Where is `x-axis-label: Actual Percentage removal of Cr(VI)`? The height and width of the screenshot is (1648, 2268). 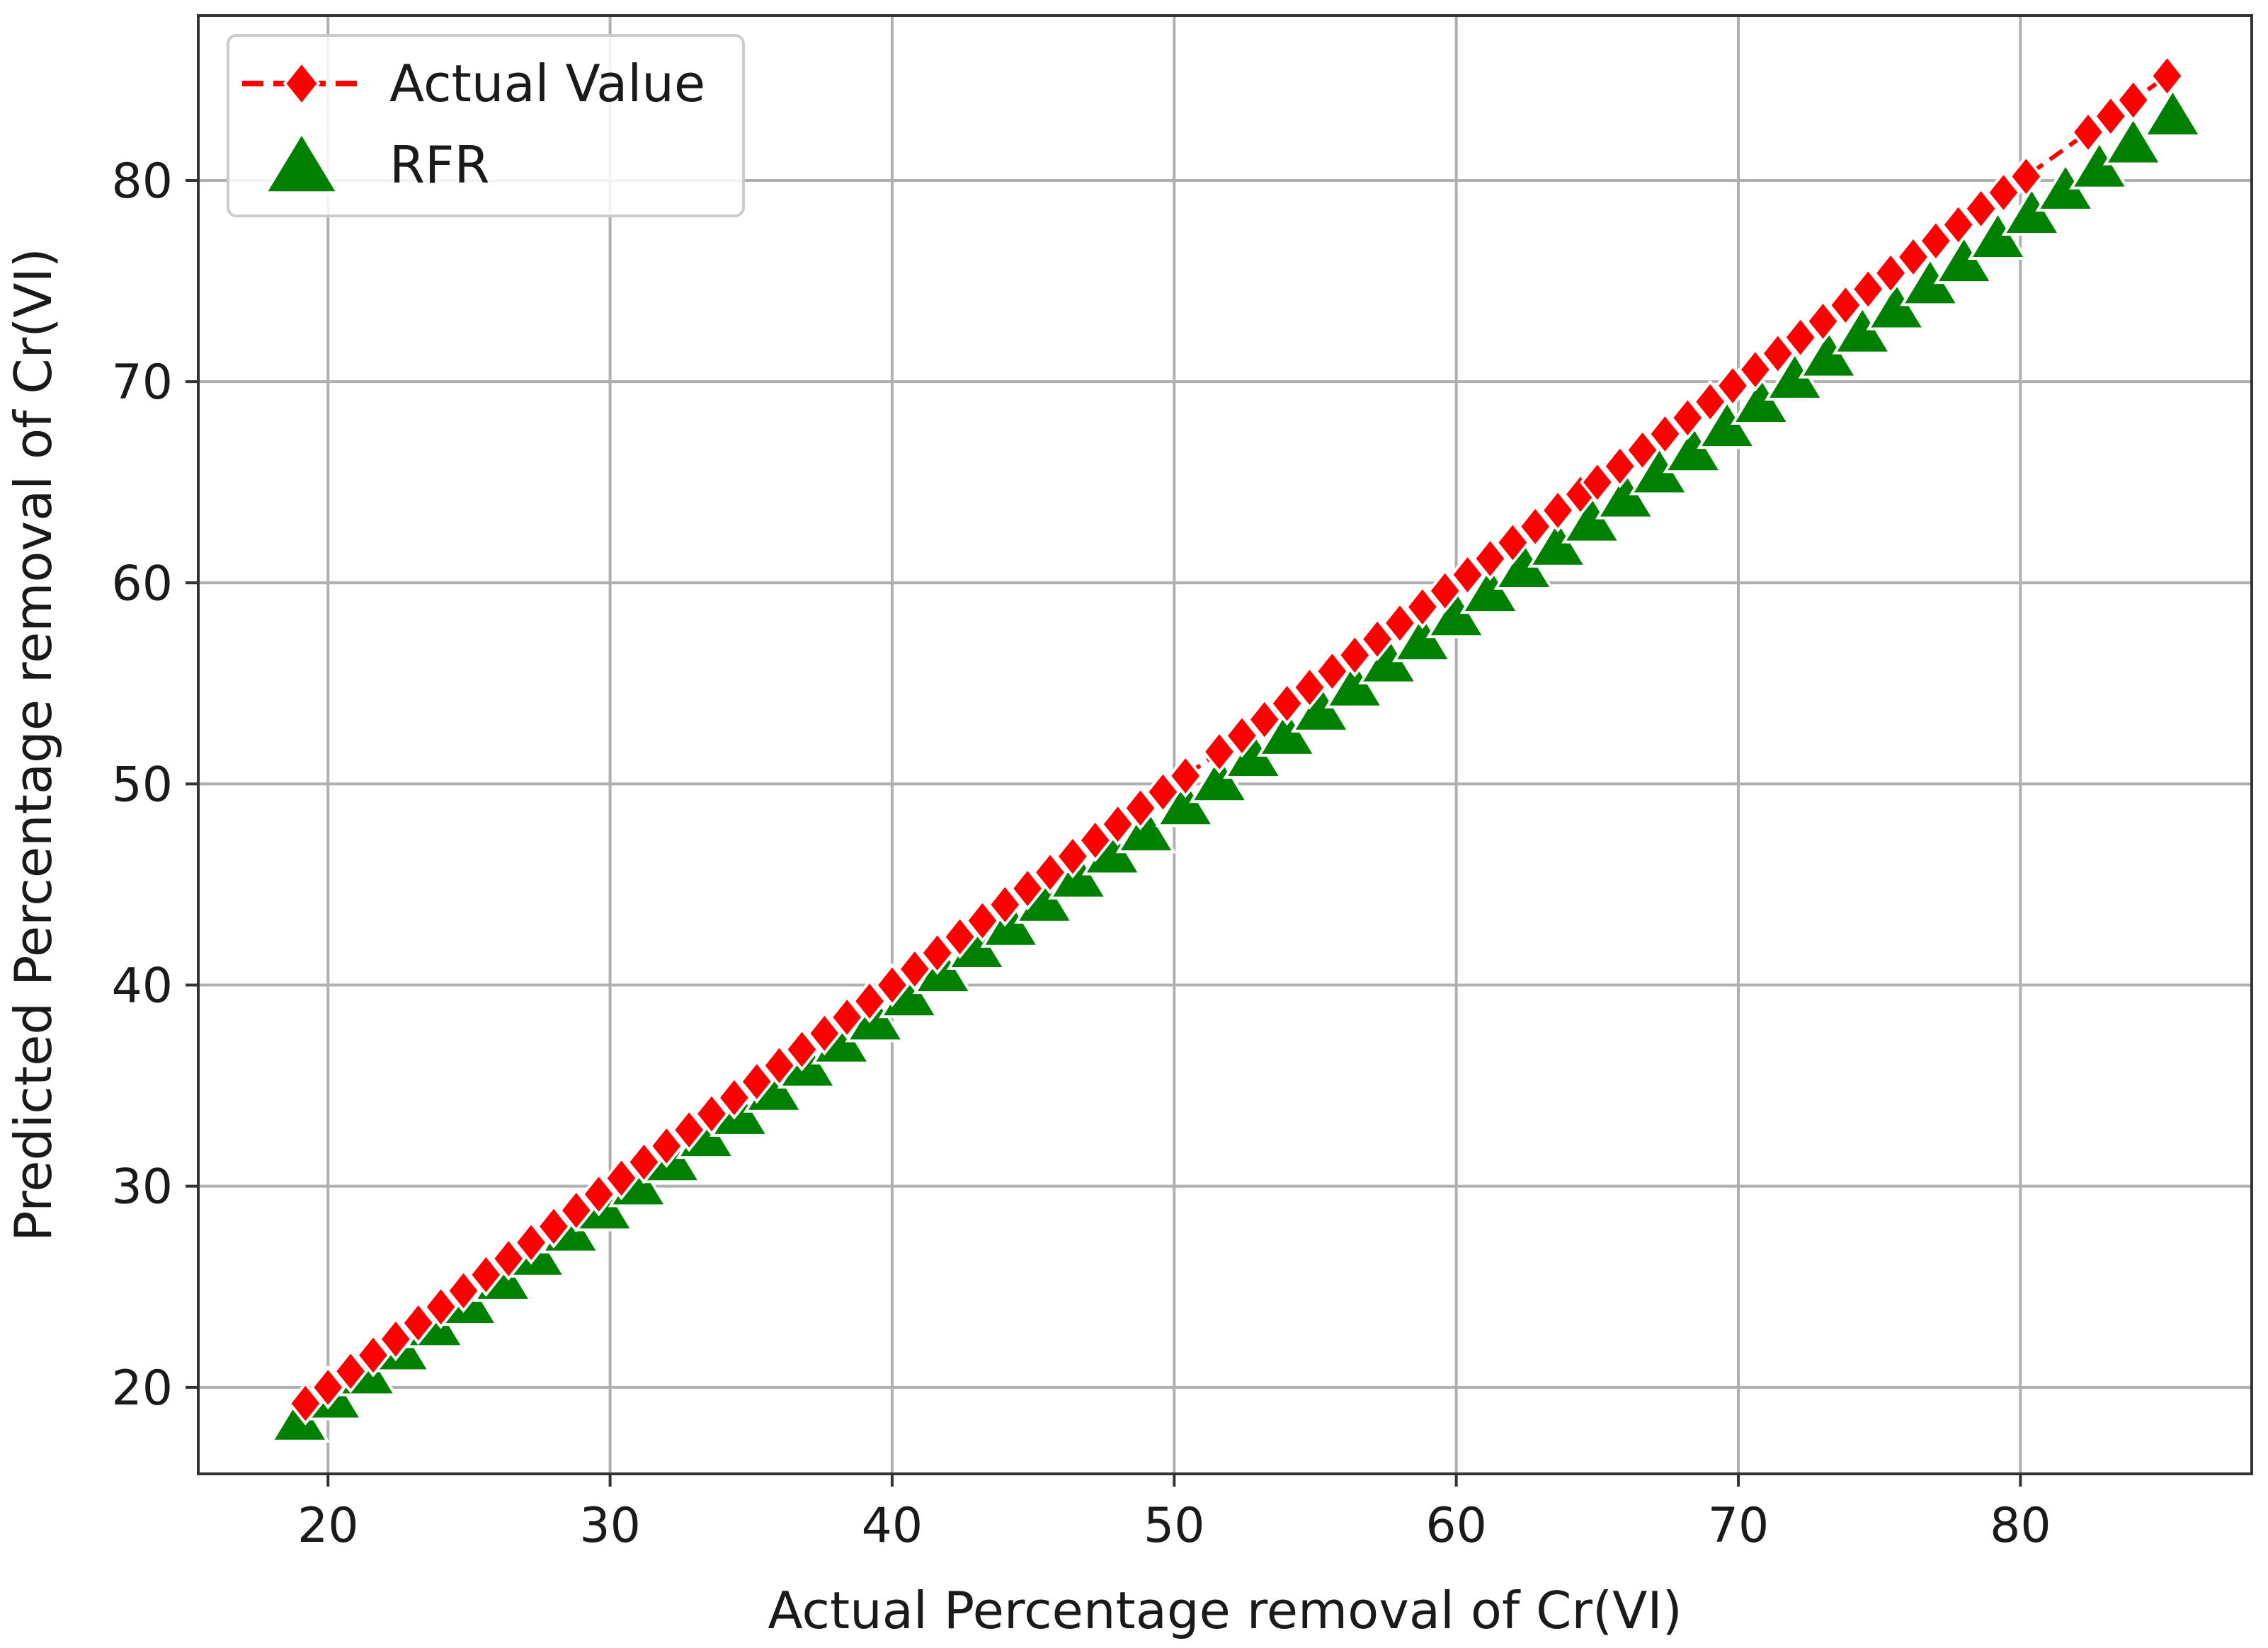
x-axis-label: Actual Percentage removal of Cr(VI) is located at coordinates (1225, 1610).